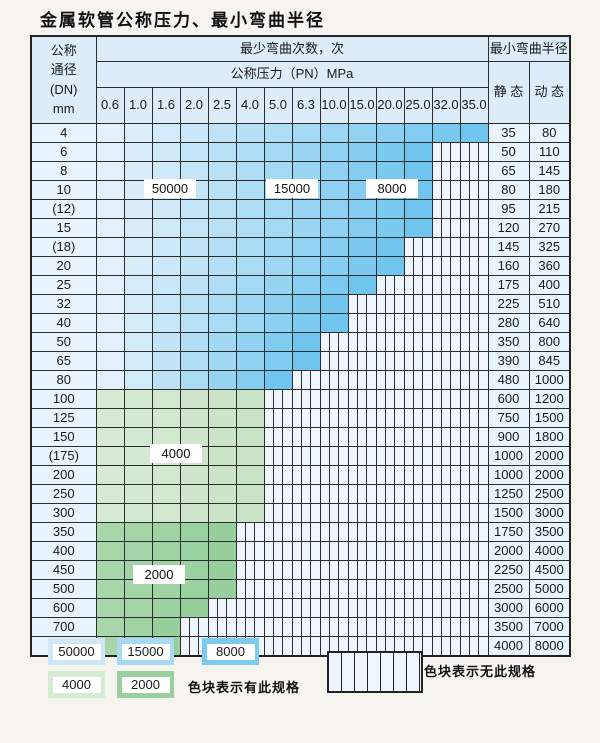 The height and width of the screenshot is (743, 600). I want to click on dn-cell: 600, so click(63, 607).